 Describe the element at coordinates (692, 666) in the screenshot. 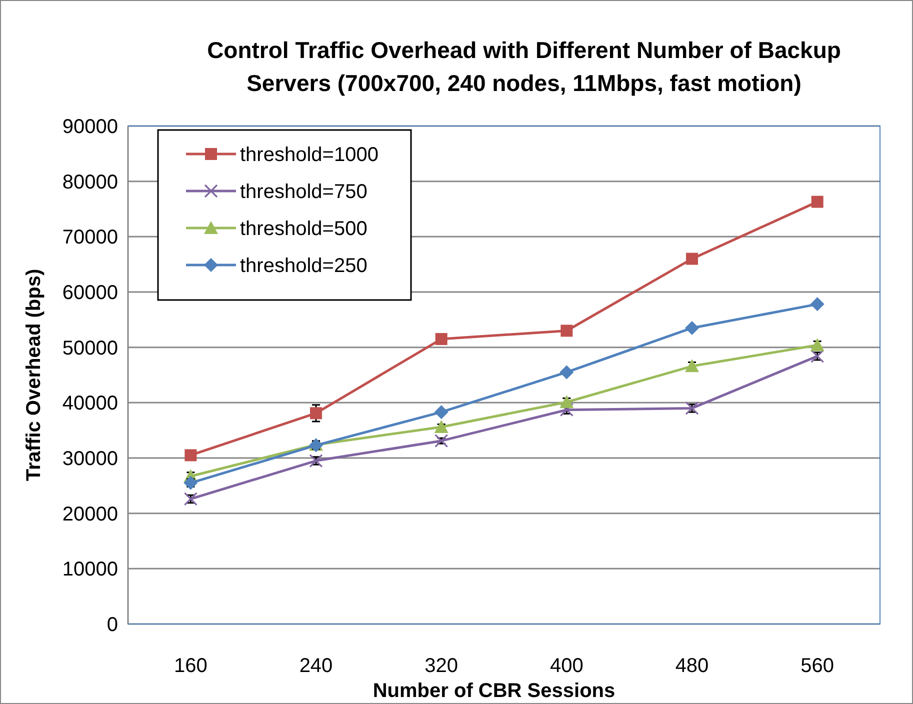

I see `x-tick-label: 480` at that location.